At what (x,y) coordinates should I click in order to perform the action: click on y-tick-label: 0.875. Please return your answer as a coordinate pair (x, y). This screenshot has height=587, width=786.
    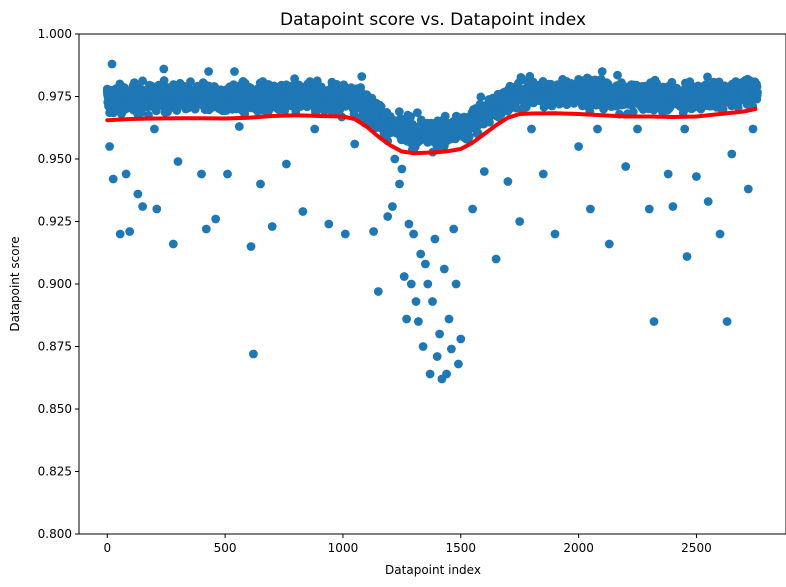
    Looking at the image, I should click on (55, 347).